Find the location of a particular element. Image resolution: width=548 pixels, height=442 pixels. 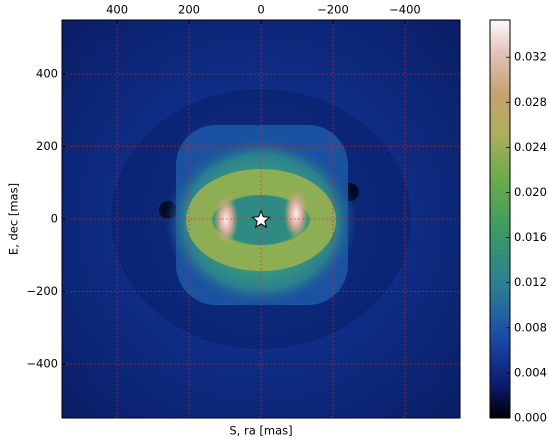

colorbar-tick-label: 0.028 is located at coordinates (530, 102).